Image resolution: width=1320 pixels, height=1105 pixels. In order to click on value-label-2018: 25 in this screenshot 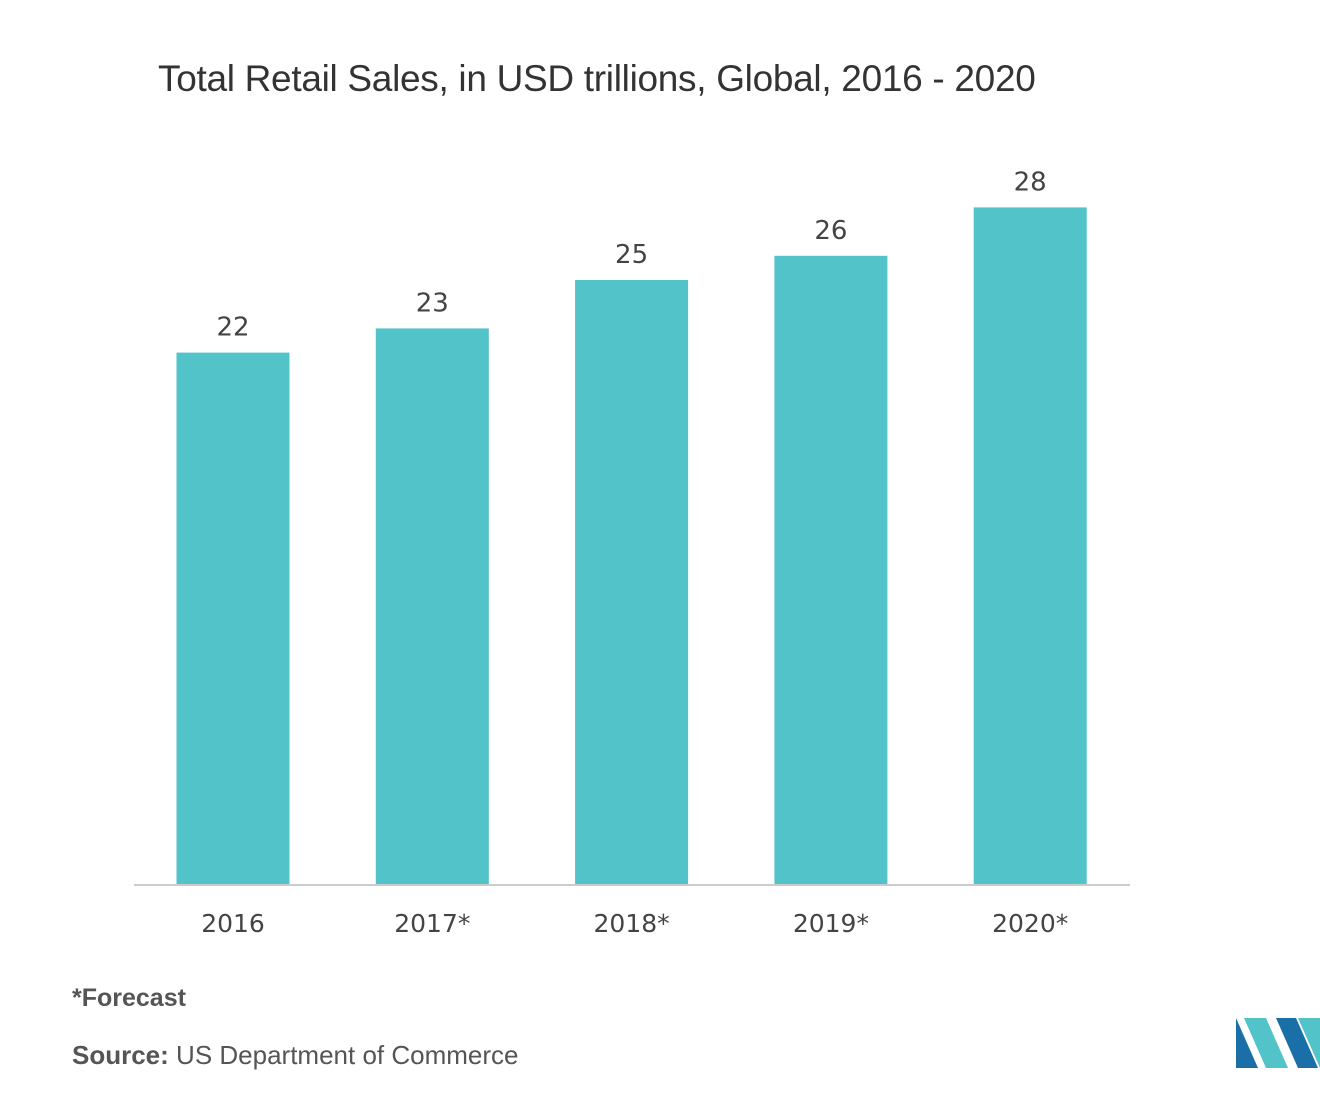, I will do `click(631, 255)`.